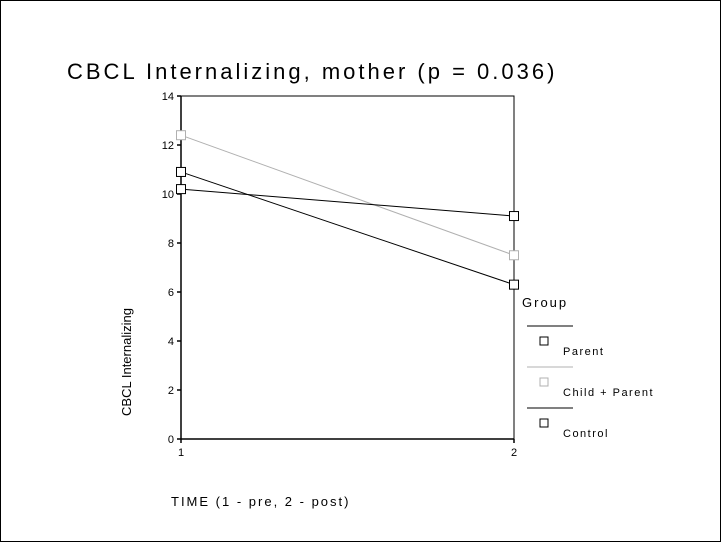  Describe the element at coordinates (586, 434) in the screenshot. I see `legend-label-2: Control` at that location.